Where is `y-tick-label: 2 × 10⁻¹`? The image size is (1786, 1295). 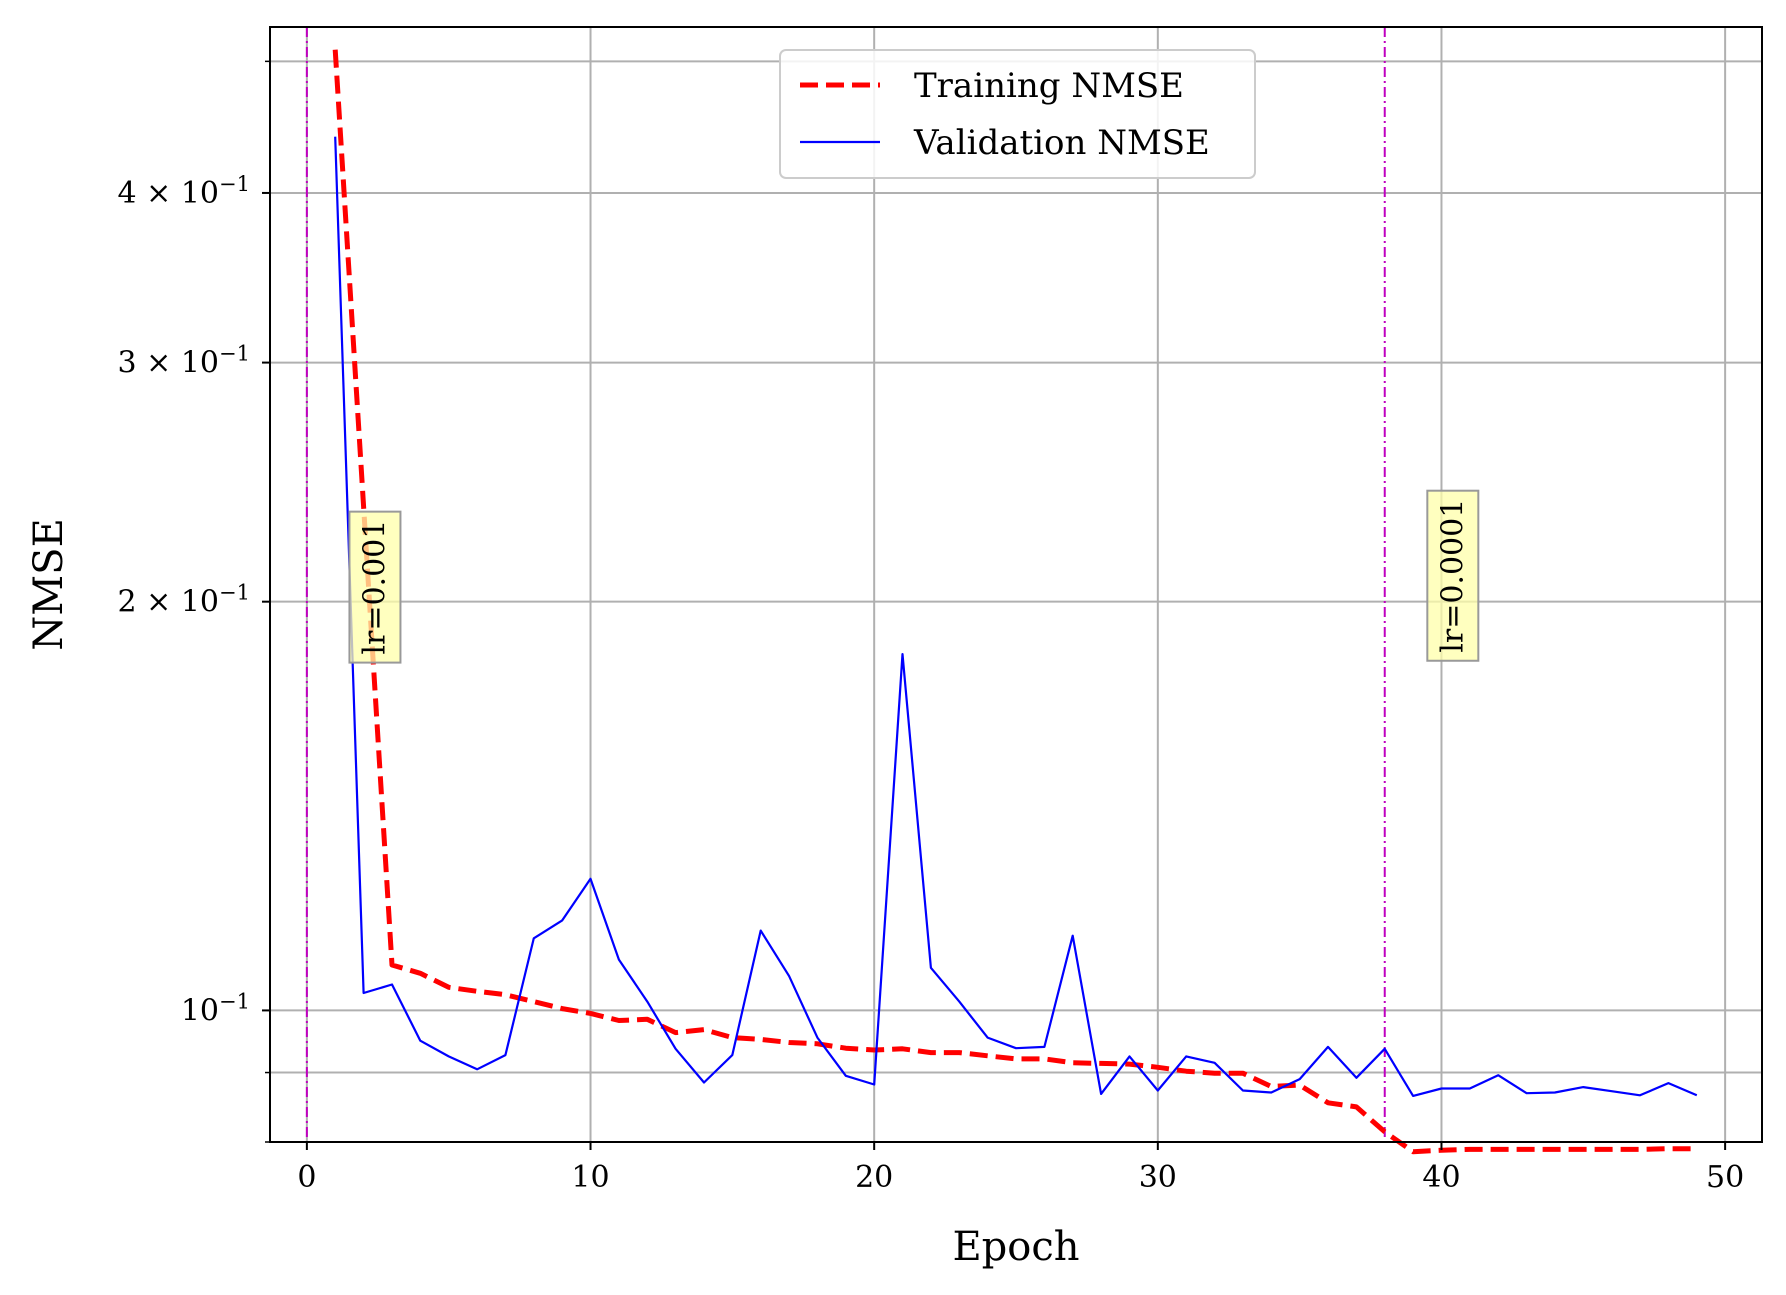 y-tick-label: 2 × 10⁻¹ is located at coordinates (184, 600).